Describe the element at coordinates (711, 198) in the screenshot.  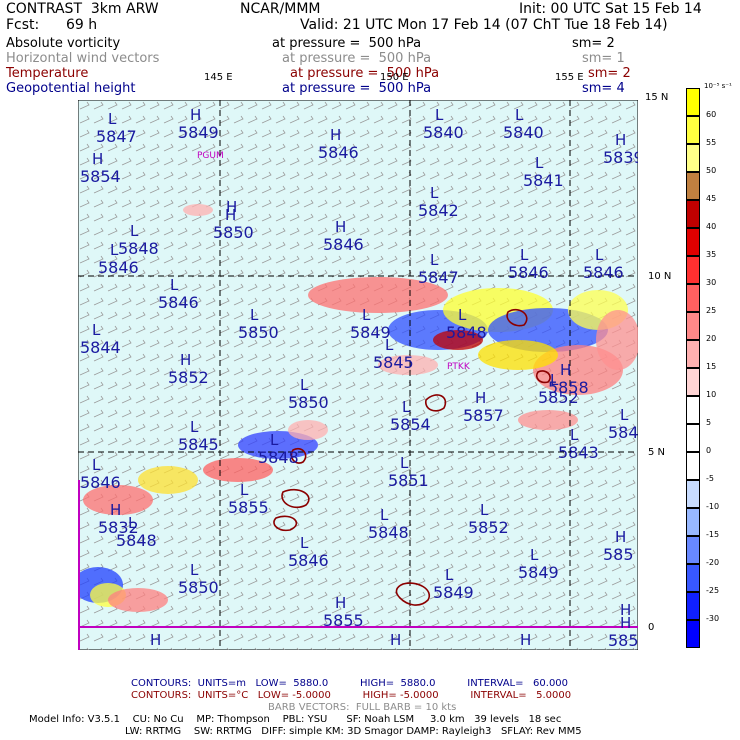
I see `colorbar-tick-label: 45` at that location.